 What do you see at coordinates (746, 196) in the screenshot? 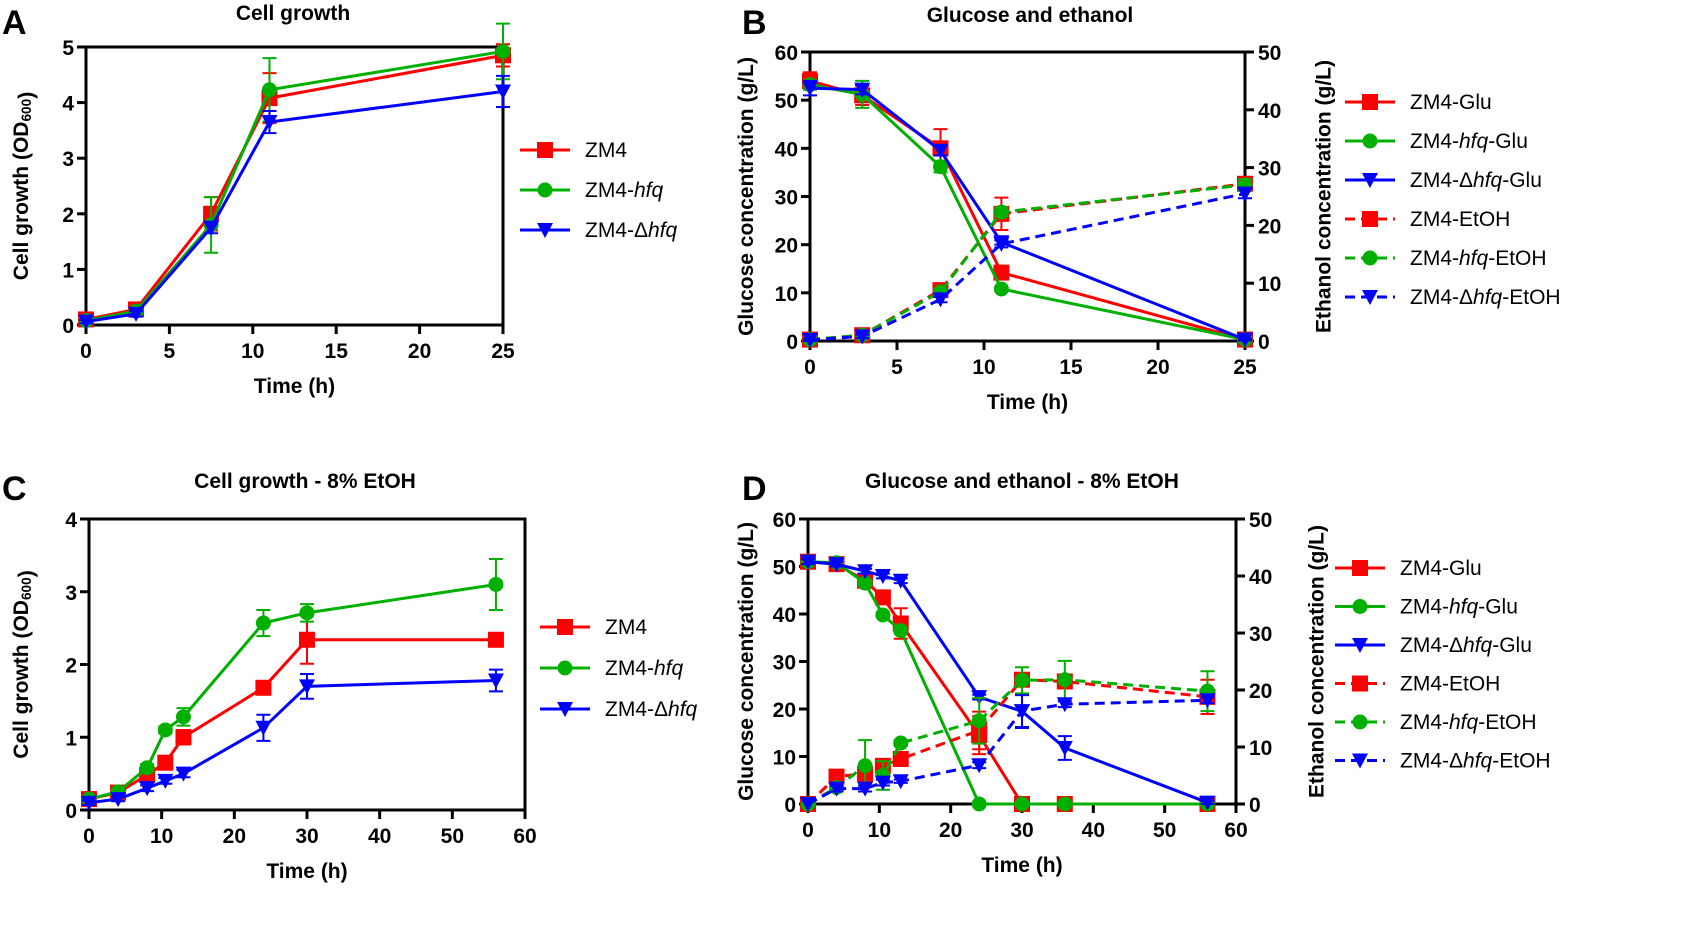
I see `y-axis-label: Glucose concentration (g/L)` at bounding box center [746, 196].